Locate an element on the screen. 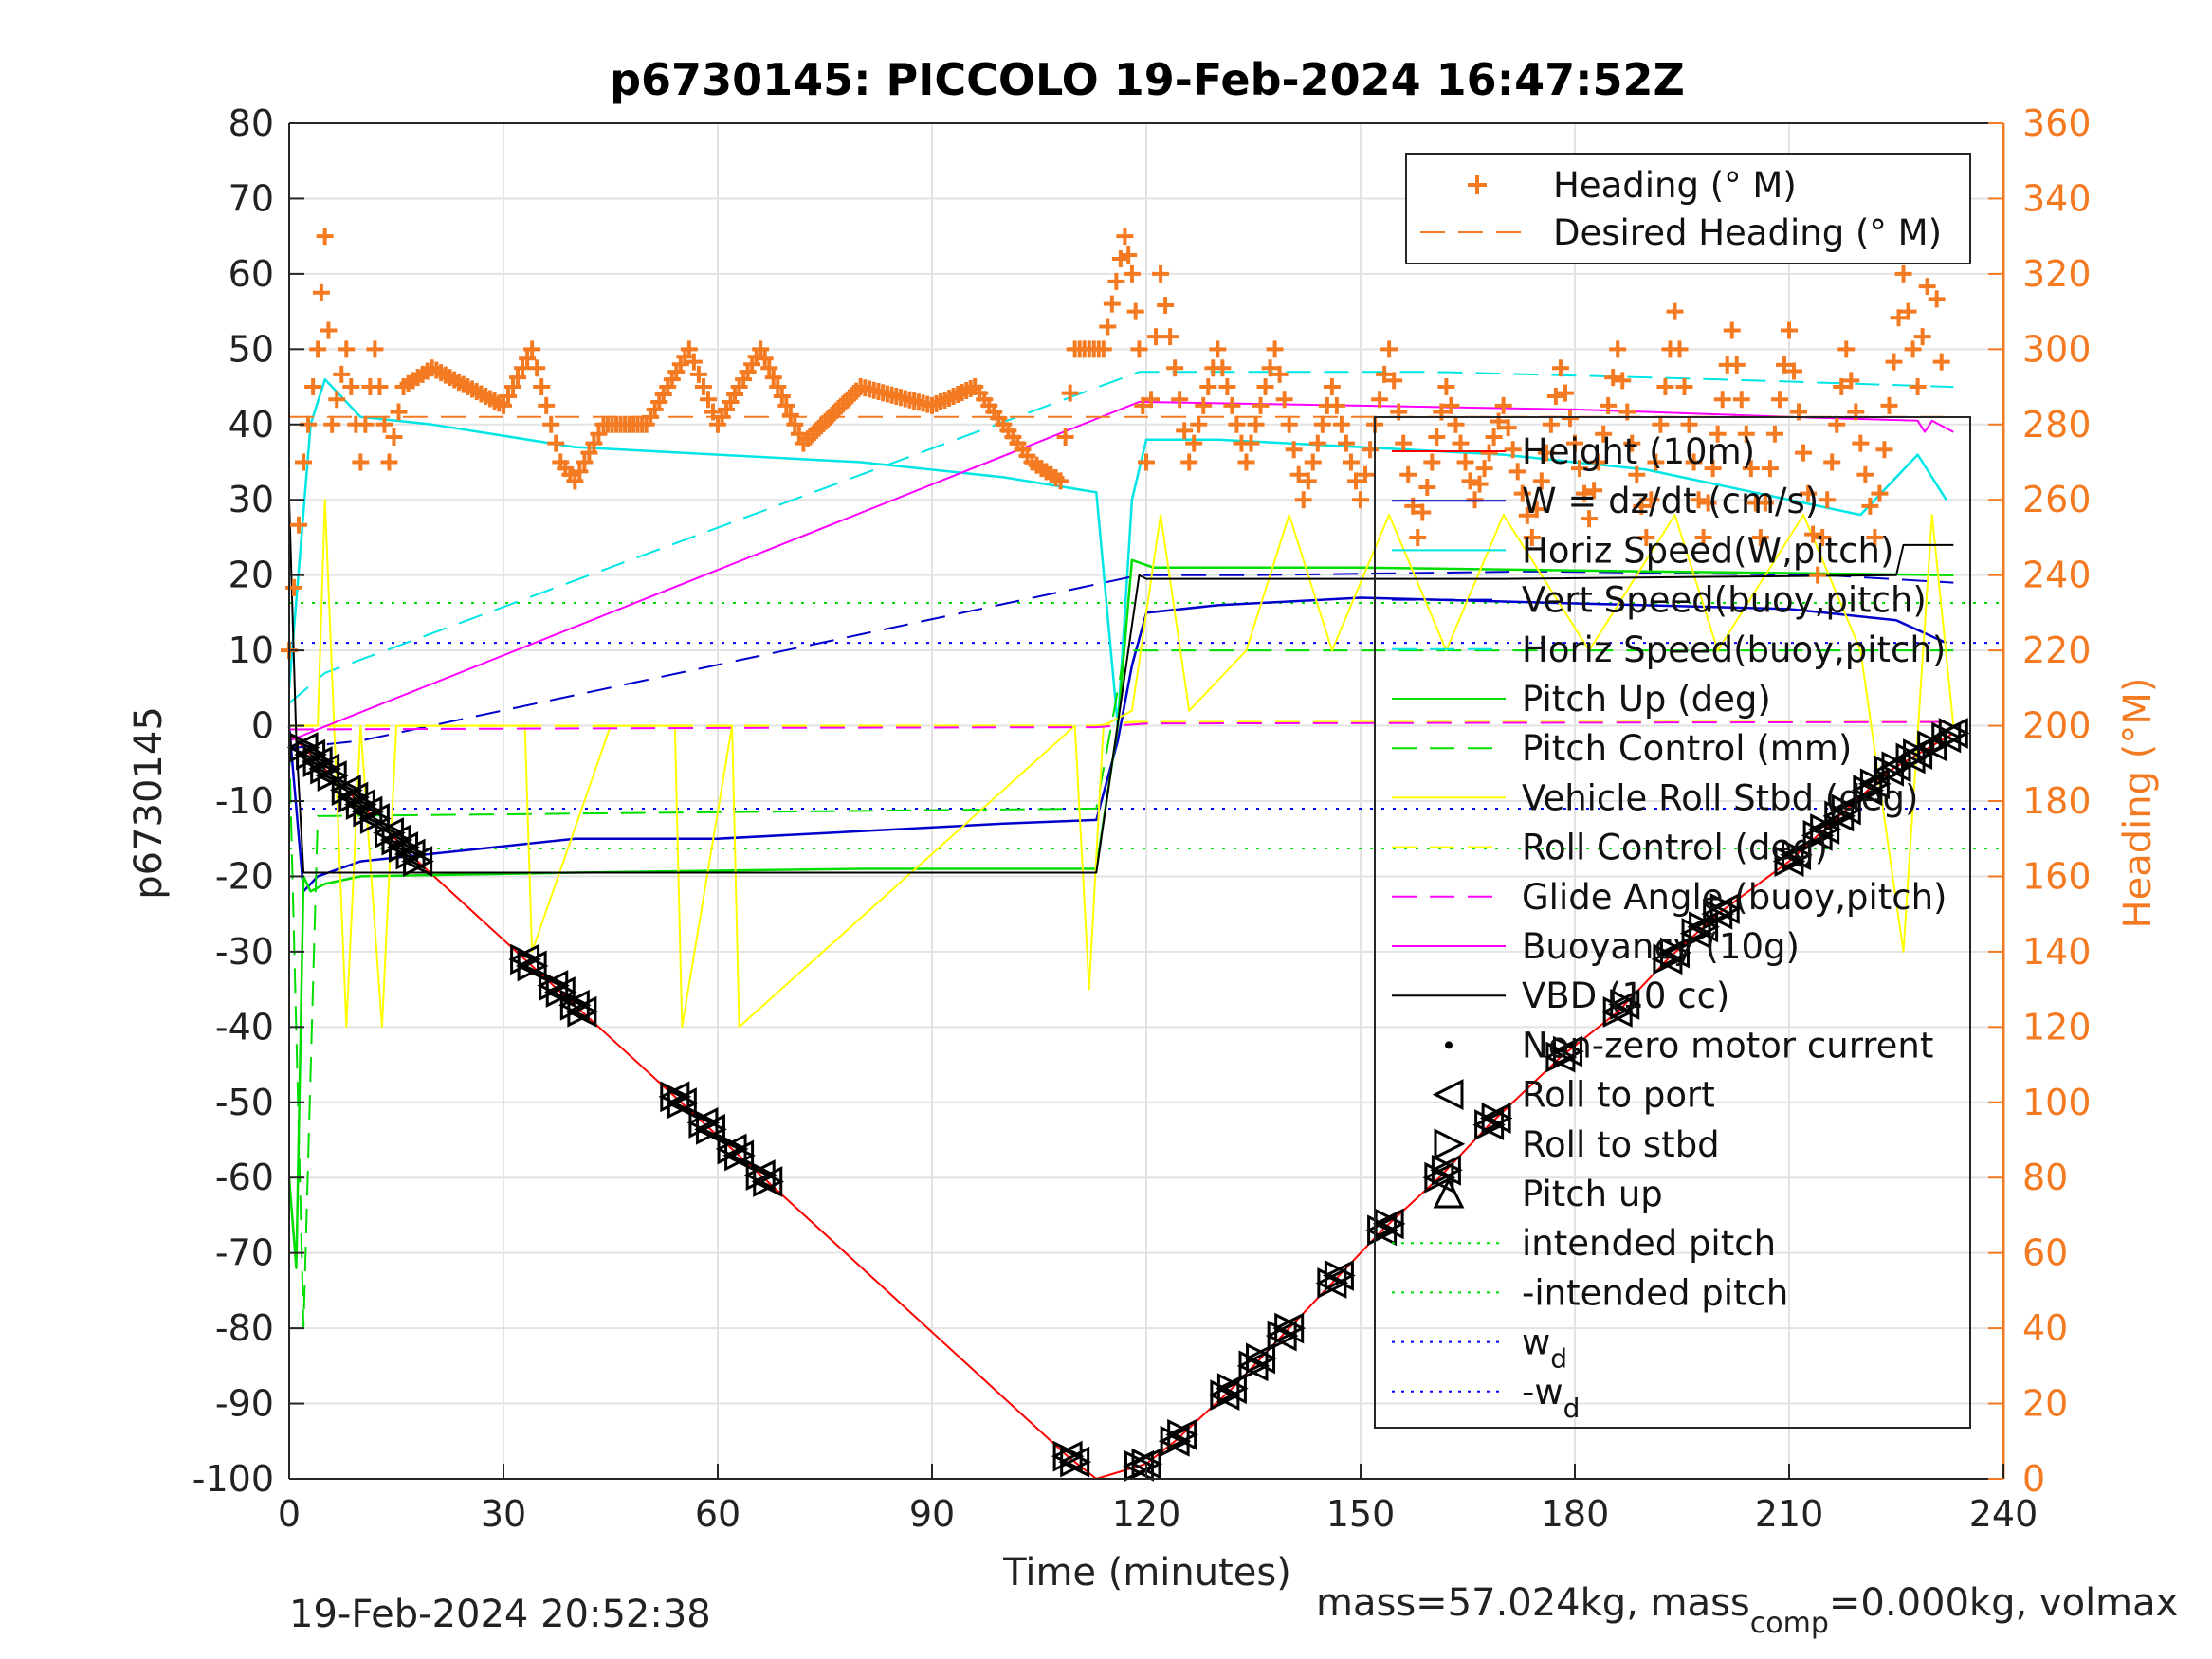 Image resolution: width=2212 pixels, height=1659 pixels. heading-legend-box is located at coordinates (1688, 208).